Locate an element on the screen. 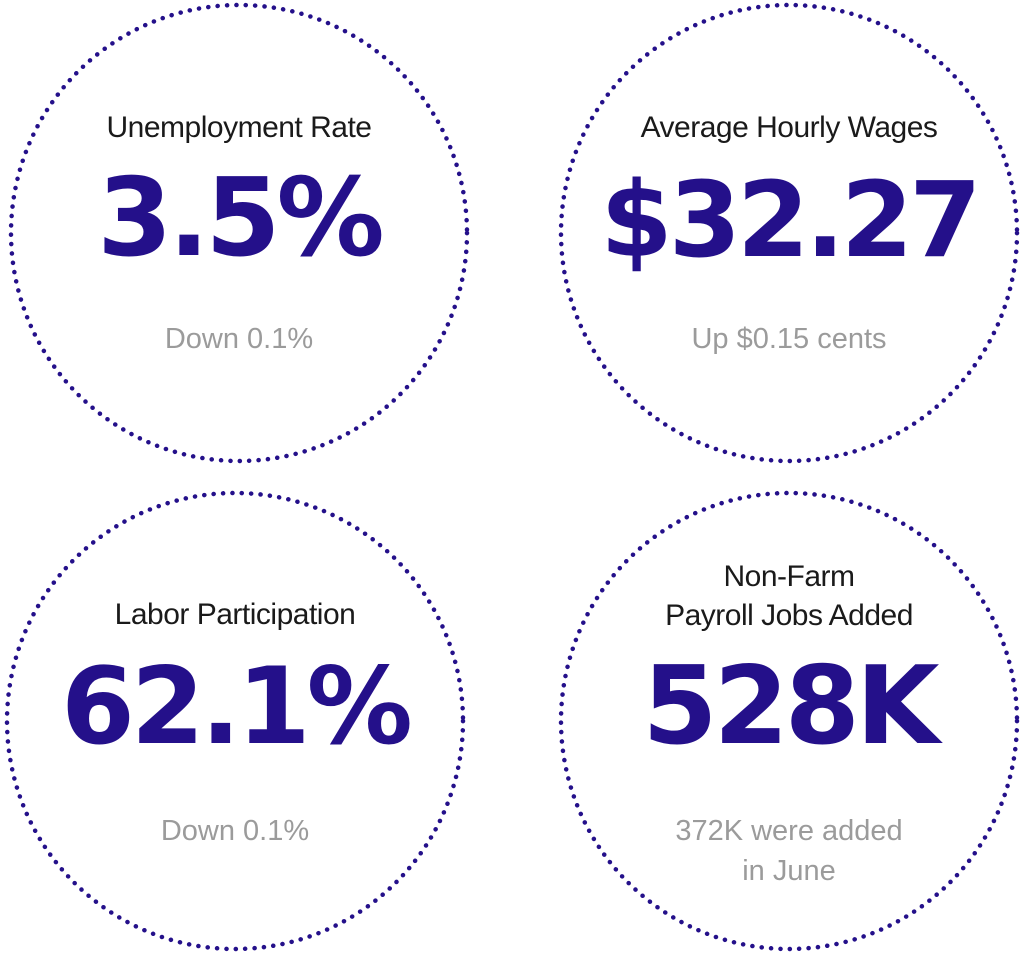  stat-change-note-line-2: in June is located at coordinates (789, 871).